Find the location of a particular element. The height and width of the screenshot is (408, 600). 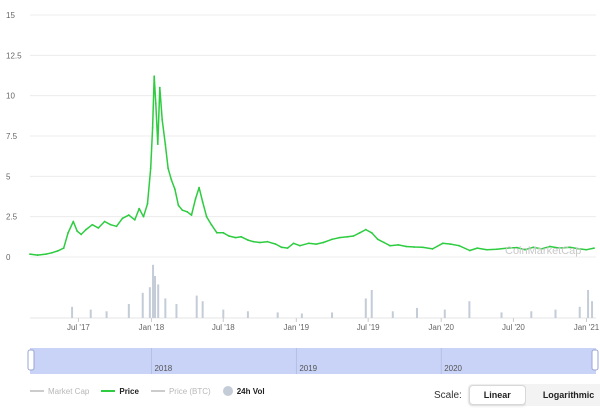

y-axis-ticks: 0 2.5 5 7.5 10 12.5 15 is located at coordinates (14, 136).